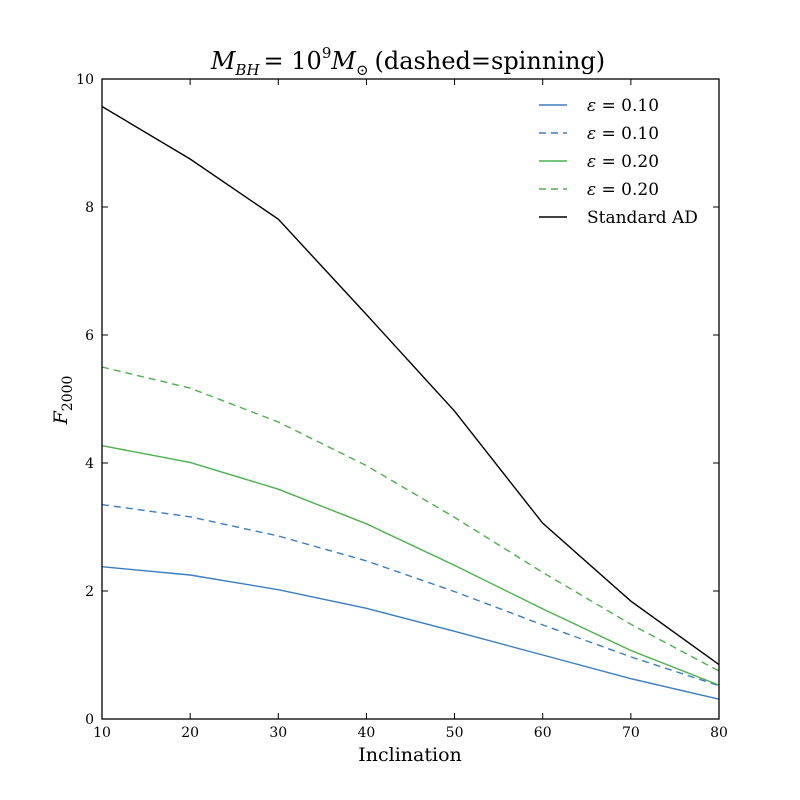 The width and height of the screenshot is (800, 800). Describe the element at coordinates (543, 733) in the screenshot. I see `x-tick-label: 60` at that location.